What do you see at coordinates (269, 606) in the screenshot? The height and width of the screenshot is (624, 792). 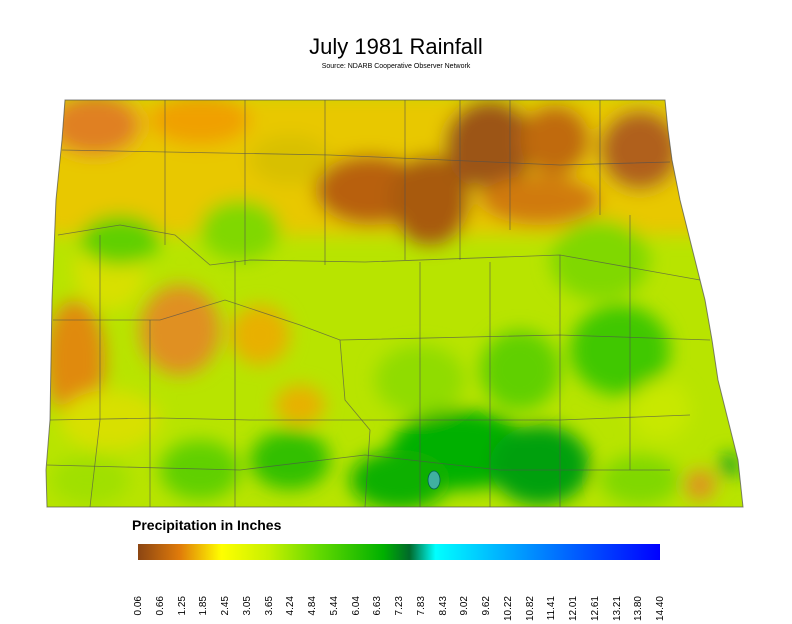 I see `legend-tick-label: 3.65` at bounding box center [269, 606].